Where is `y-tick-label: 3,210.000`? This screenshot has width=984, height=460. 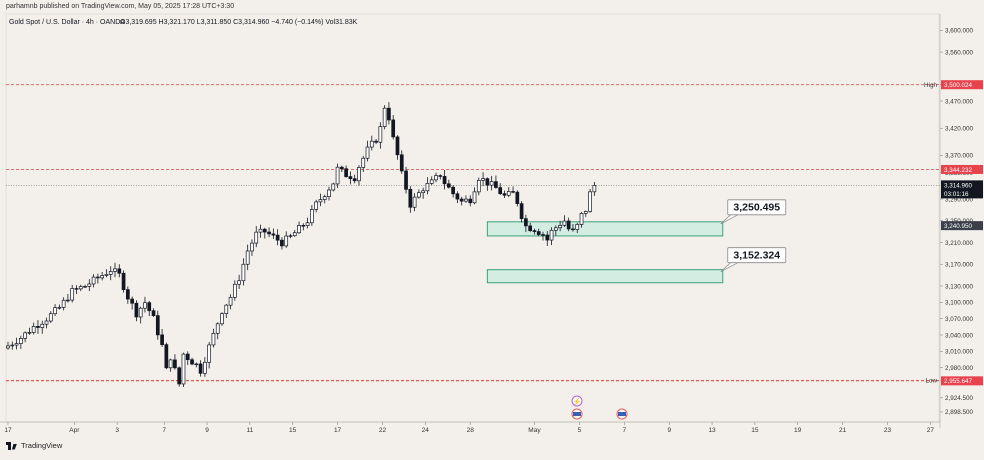 y-tick-label: 3,210.000 is located at coordinates (959, 243).